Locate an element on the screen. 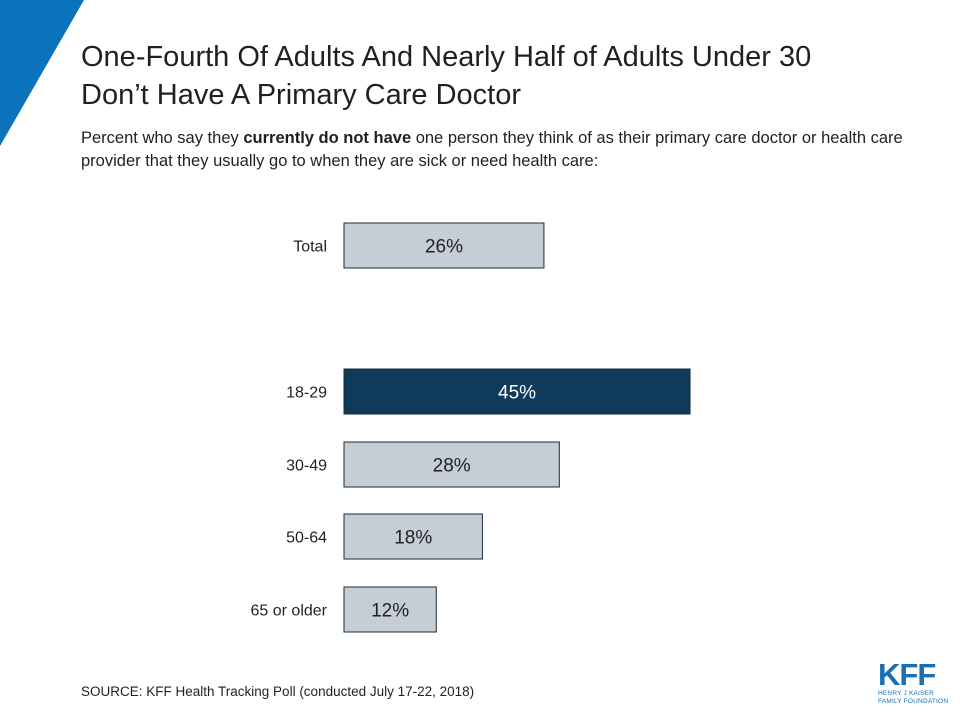 The width and height of the screenshot is (960, 720). kff-logo: KFF HENRY J KAISER FAMILY FOUNDATION is located at coordinates (913, 681).